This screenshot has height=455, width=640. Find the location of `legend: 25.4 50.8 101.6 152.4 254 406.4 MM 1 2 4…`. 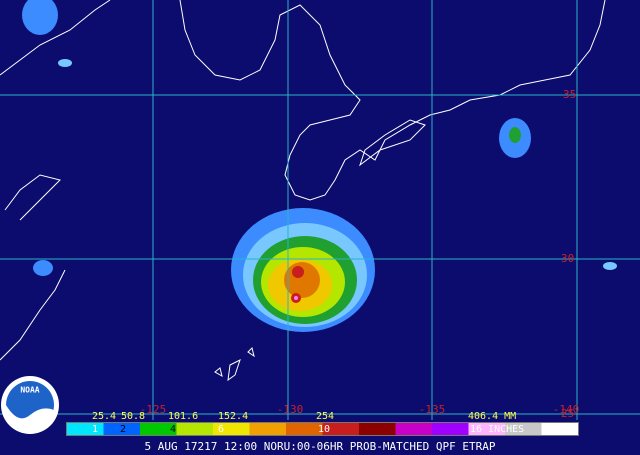

legend: 25.4 50.8 101.6 152.4 254 406.4 MM 1 2 4… is located at coordinates (322, 423).